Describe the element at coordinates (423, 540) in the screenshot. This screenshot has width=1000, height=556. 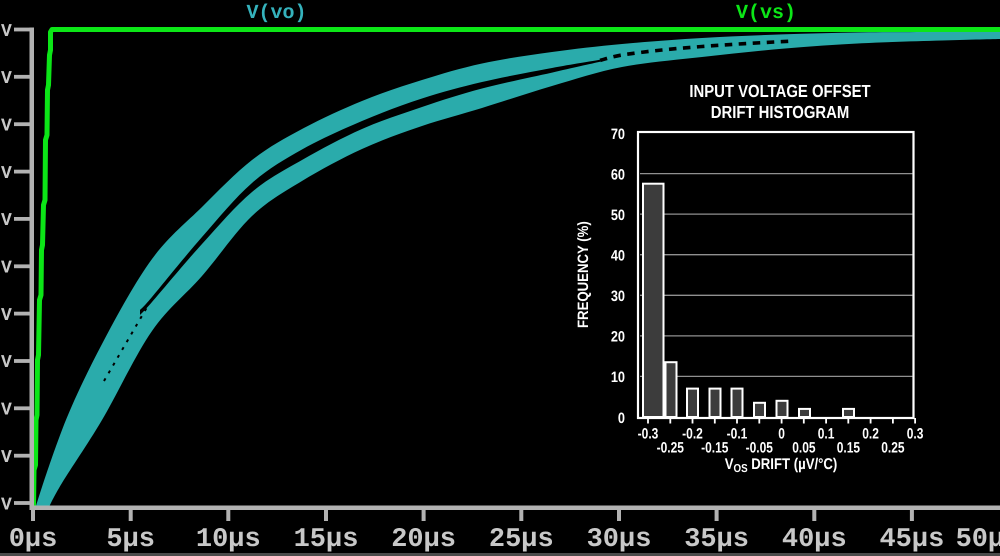
I see `svg-text: 20µs` at that location.